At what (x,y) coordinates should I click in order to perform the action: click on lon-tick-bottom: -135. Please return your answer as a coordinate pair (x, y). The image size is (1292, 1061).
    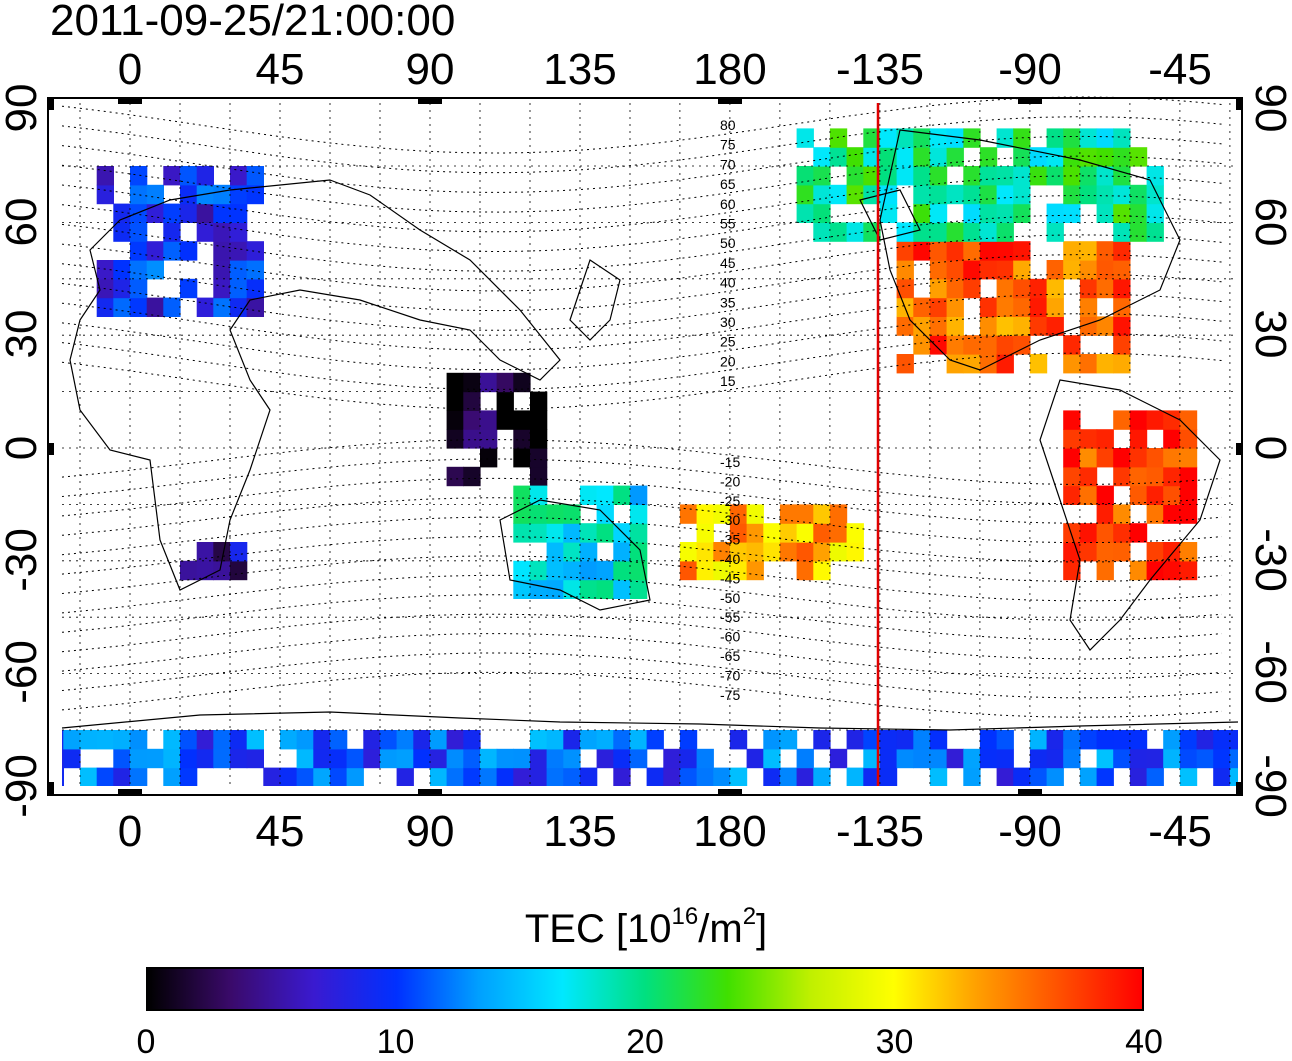
    Looking at the image, I should click on (880, 831).